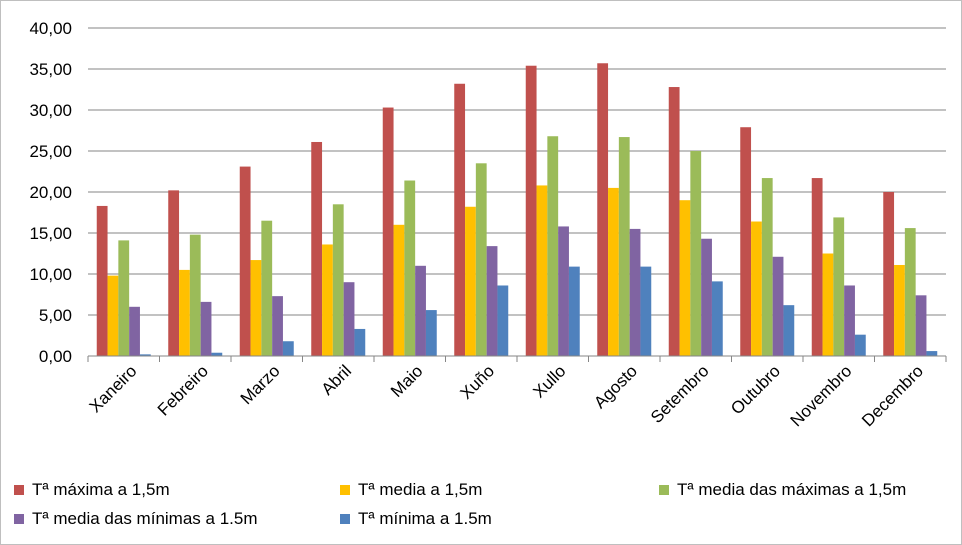  I want to click on x-category-label: Febreiro, so click(183, 390).